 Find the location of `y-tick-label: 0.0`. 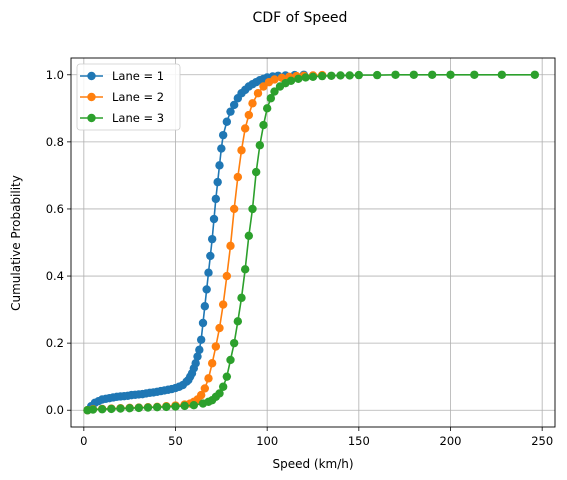

y-tick-label: 0.0 is located at coordinates (55, 410).